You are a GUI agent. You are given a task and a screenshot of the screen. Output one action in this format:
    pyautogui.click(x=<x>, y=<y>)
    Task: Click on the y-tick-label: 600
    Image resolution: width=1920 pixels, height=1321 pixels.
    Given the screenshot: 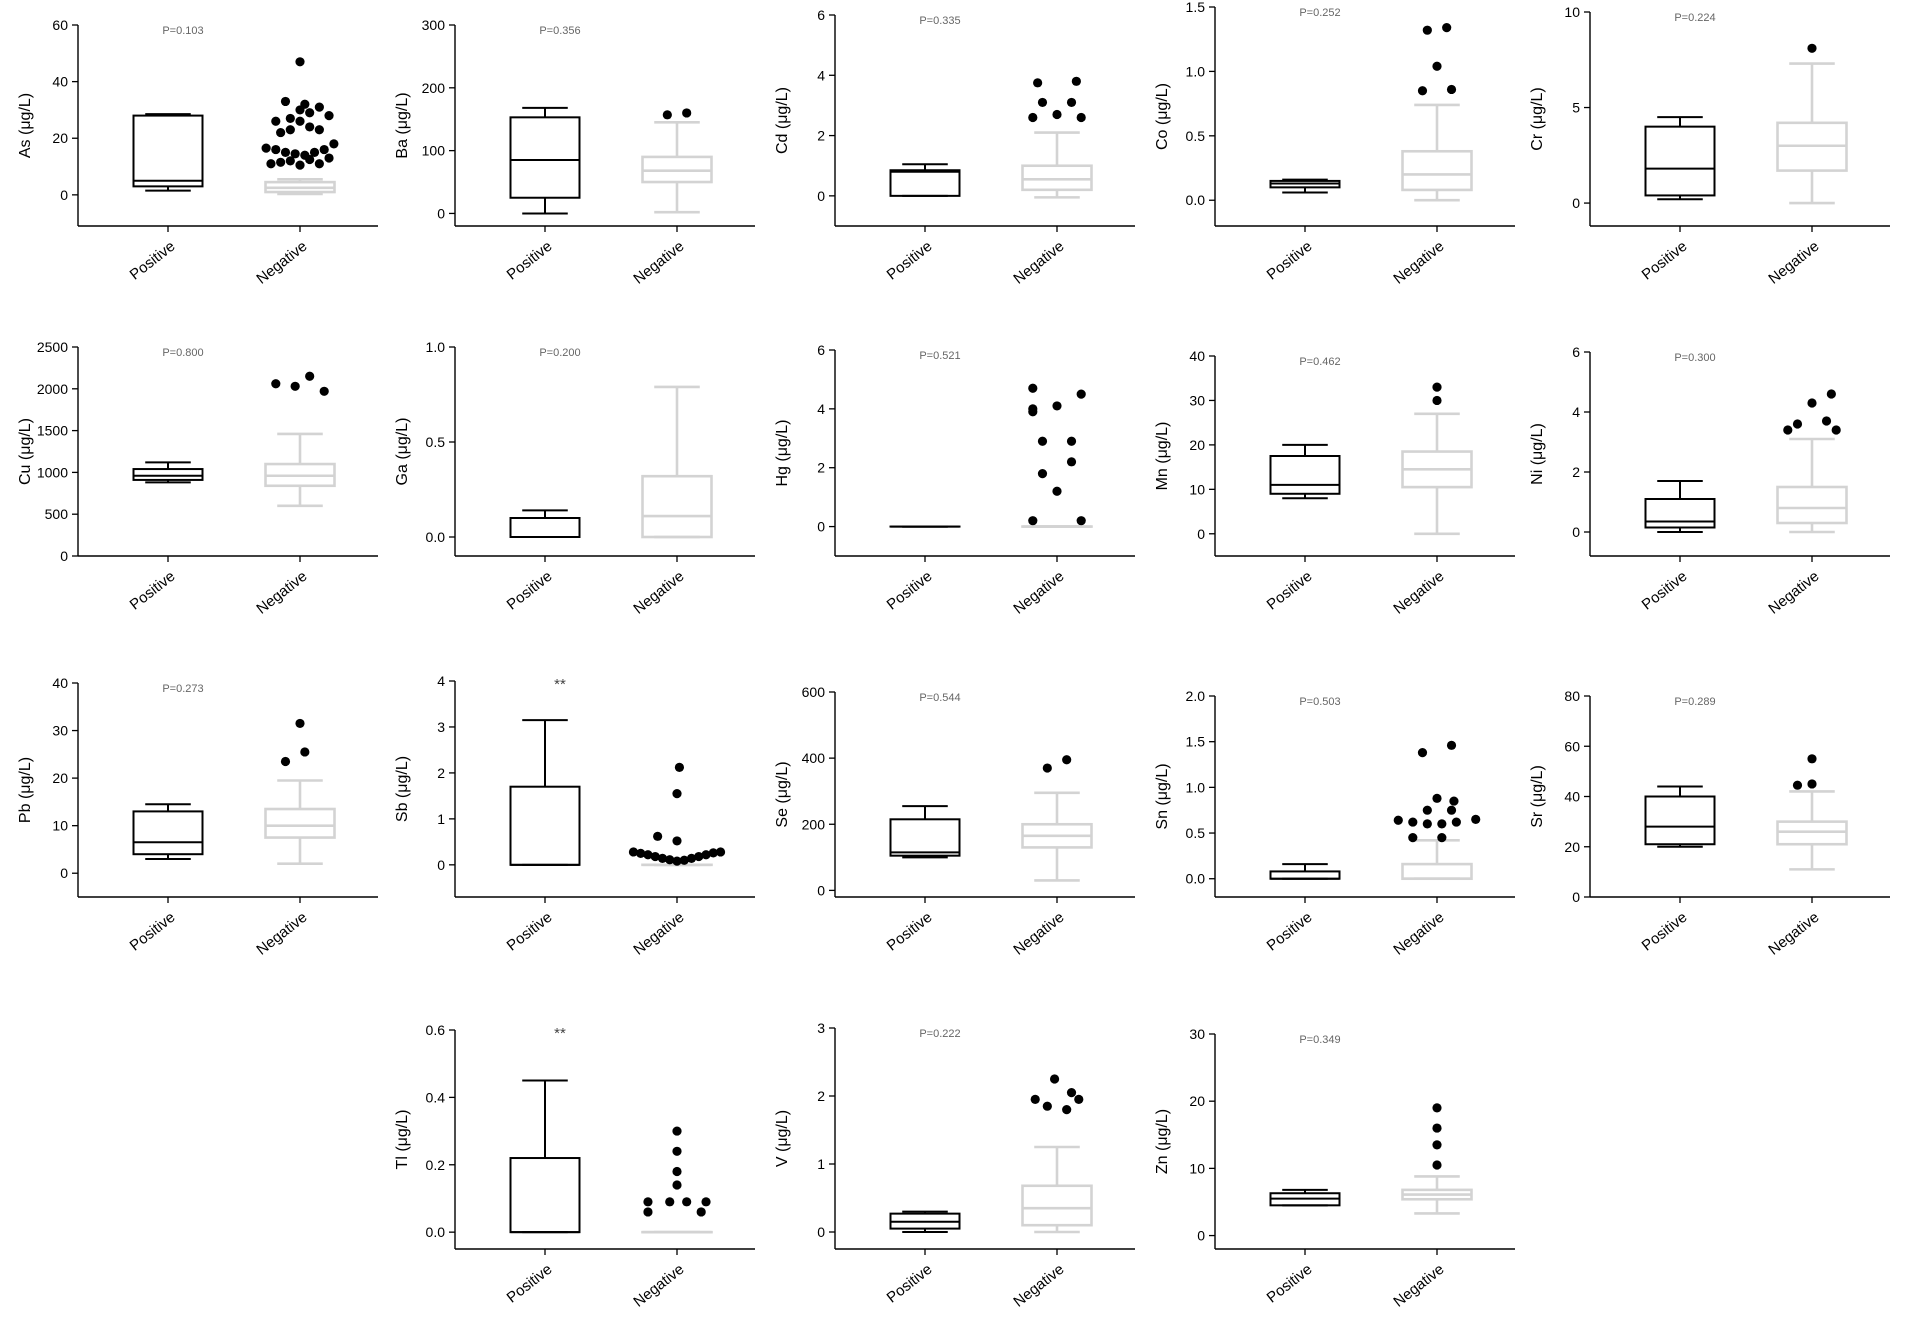 What is the action you would take?
    pyautogui.click(x=814, y=692)
    